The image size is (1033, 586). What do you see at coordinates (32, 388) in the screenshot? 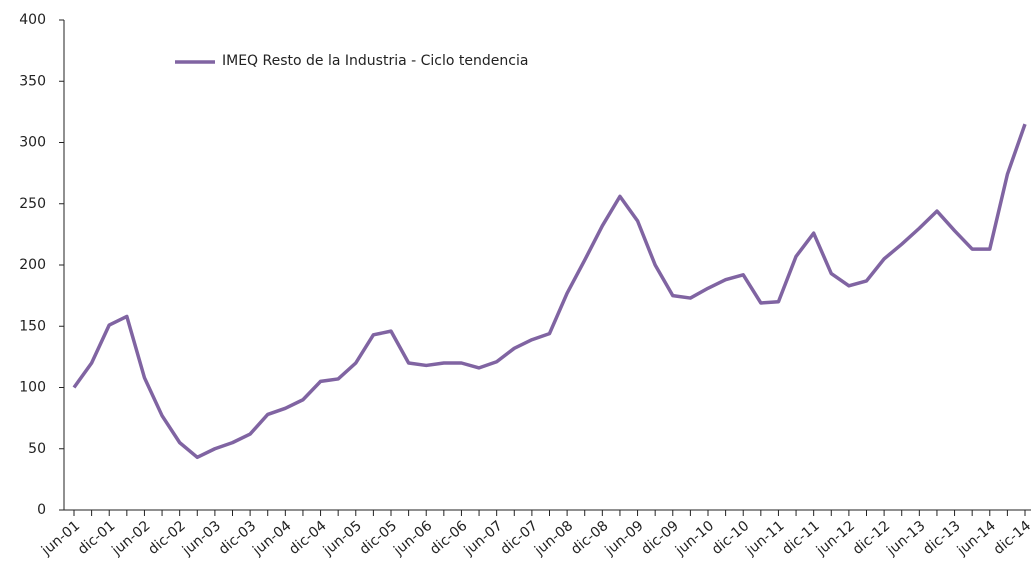
I see `y-tick-label: 100` at bounding box center [32, 388].